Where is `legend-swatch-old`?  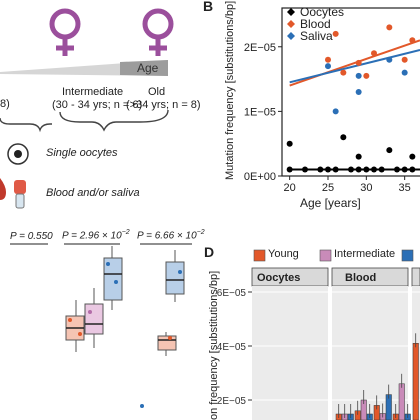 legend-swatch-old is located at coordinates (407, 255).